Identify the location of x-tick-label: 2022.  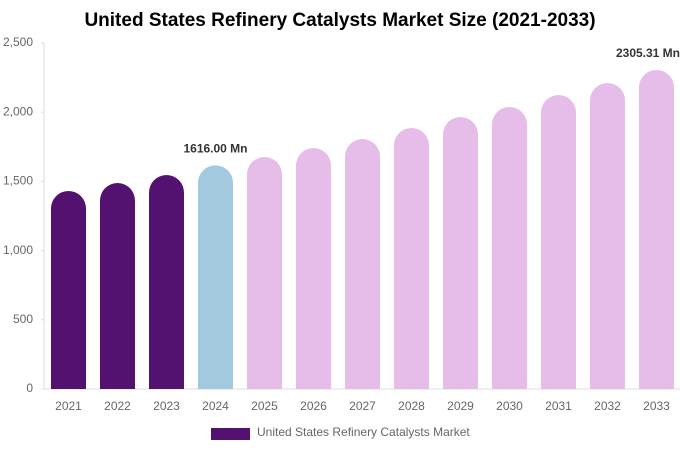
(117, 406).